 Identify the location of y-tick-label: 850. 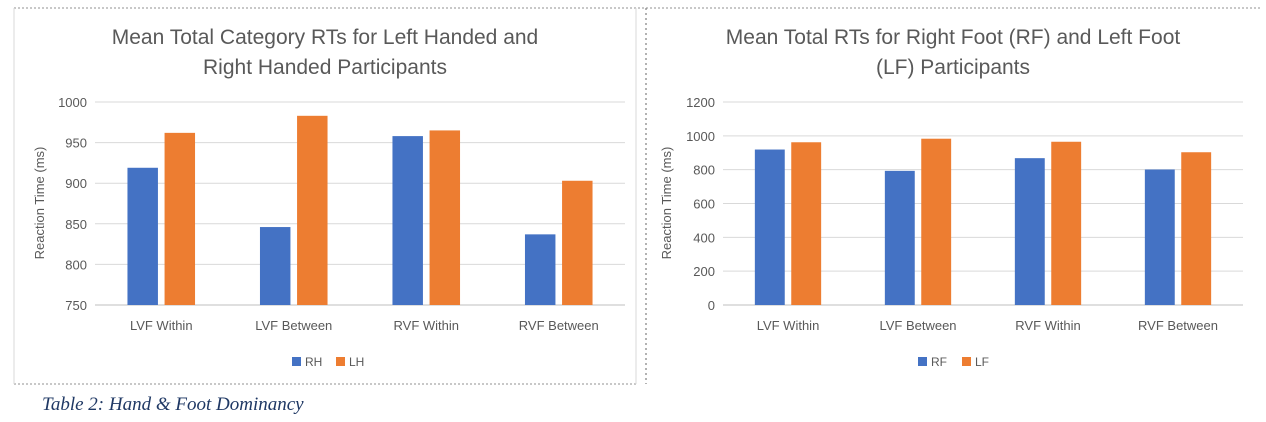
(76, 224).